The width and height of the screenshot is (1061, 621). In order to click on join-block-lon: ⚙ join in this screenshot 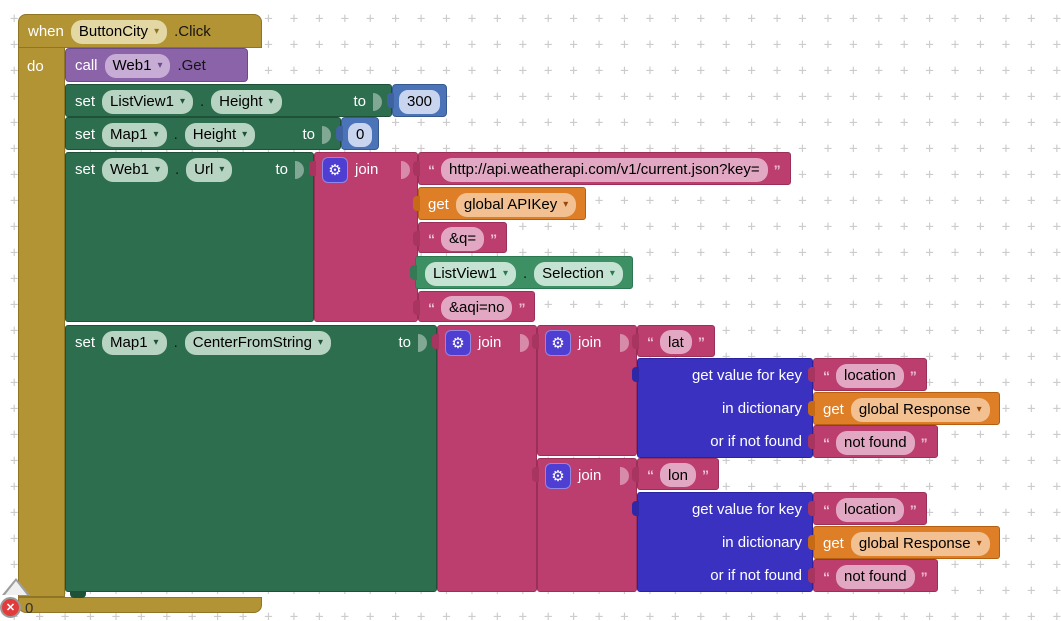, I will do `click(584, 525)`.